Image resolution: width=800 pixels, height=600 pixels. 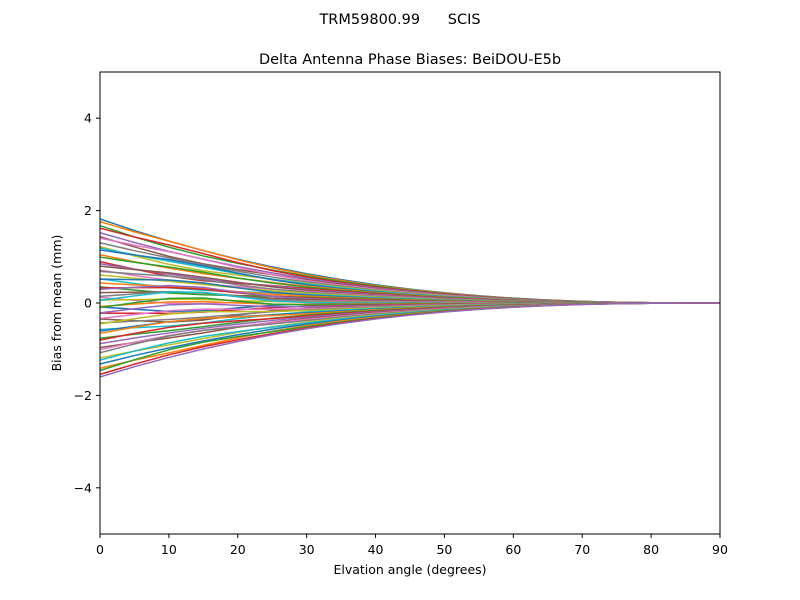 I want to click on x-tick-label: 50, so click(x=444, y=549).